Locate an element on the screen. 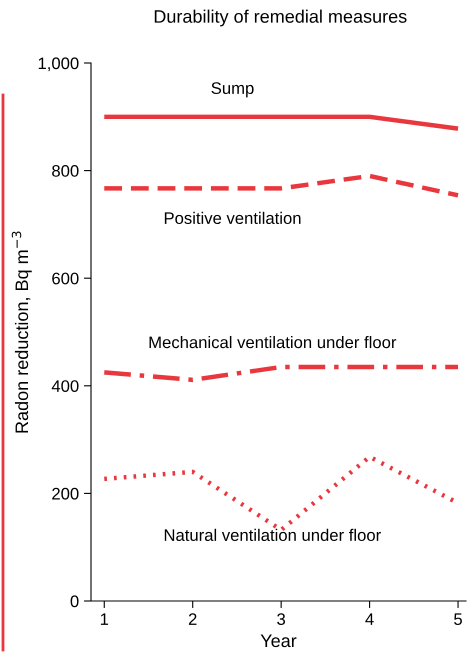 The width and height of the screenshot is (475, 657). x-axis-title: Year is located at coordinates (278, 641).